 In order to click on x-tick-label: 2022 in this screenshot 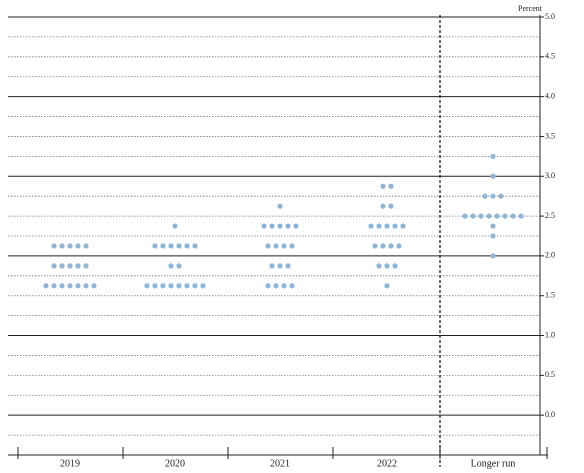, I will do `click(387, 463)`.